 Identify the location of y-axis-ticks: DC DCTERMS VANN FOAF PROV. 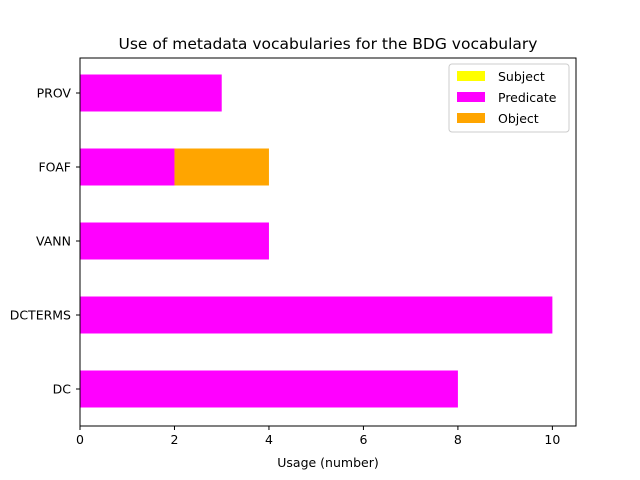
(45, 241).